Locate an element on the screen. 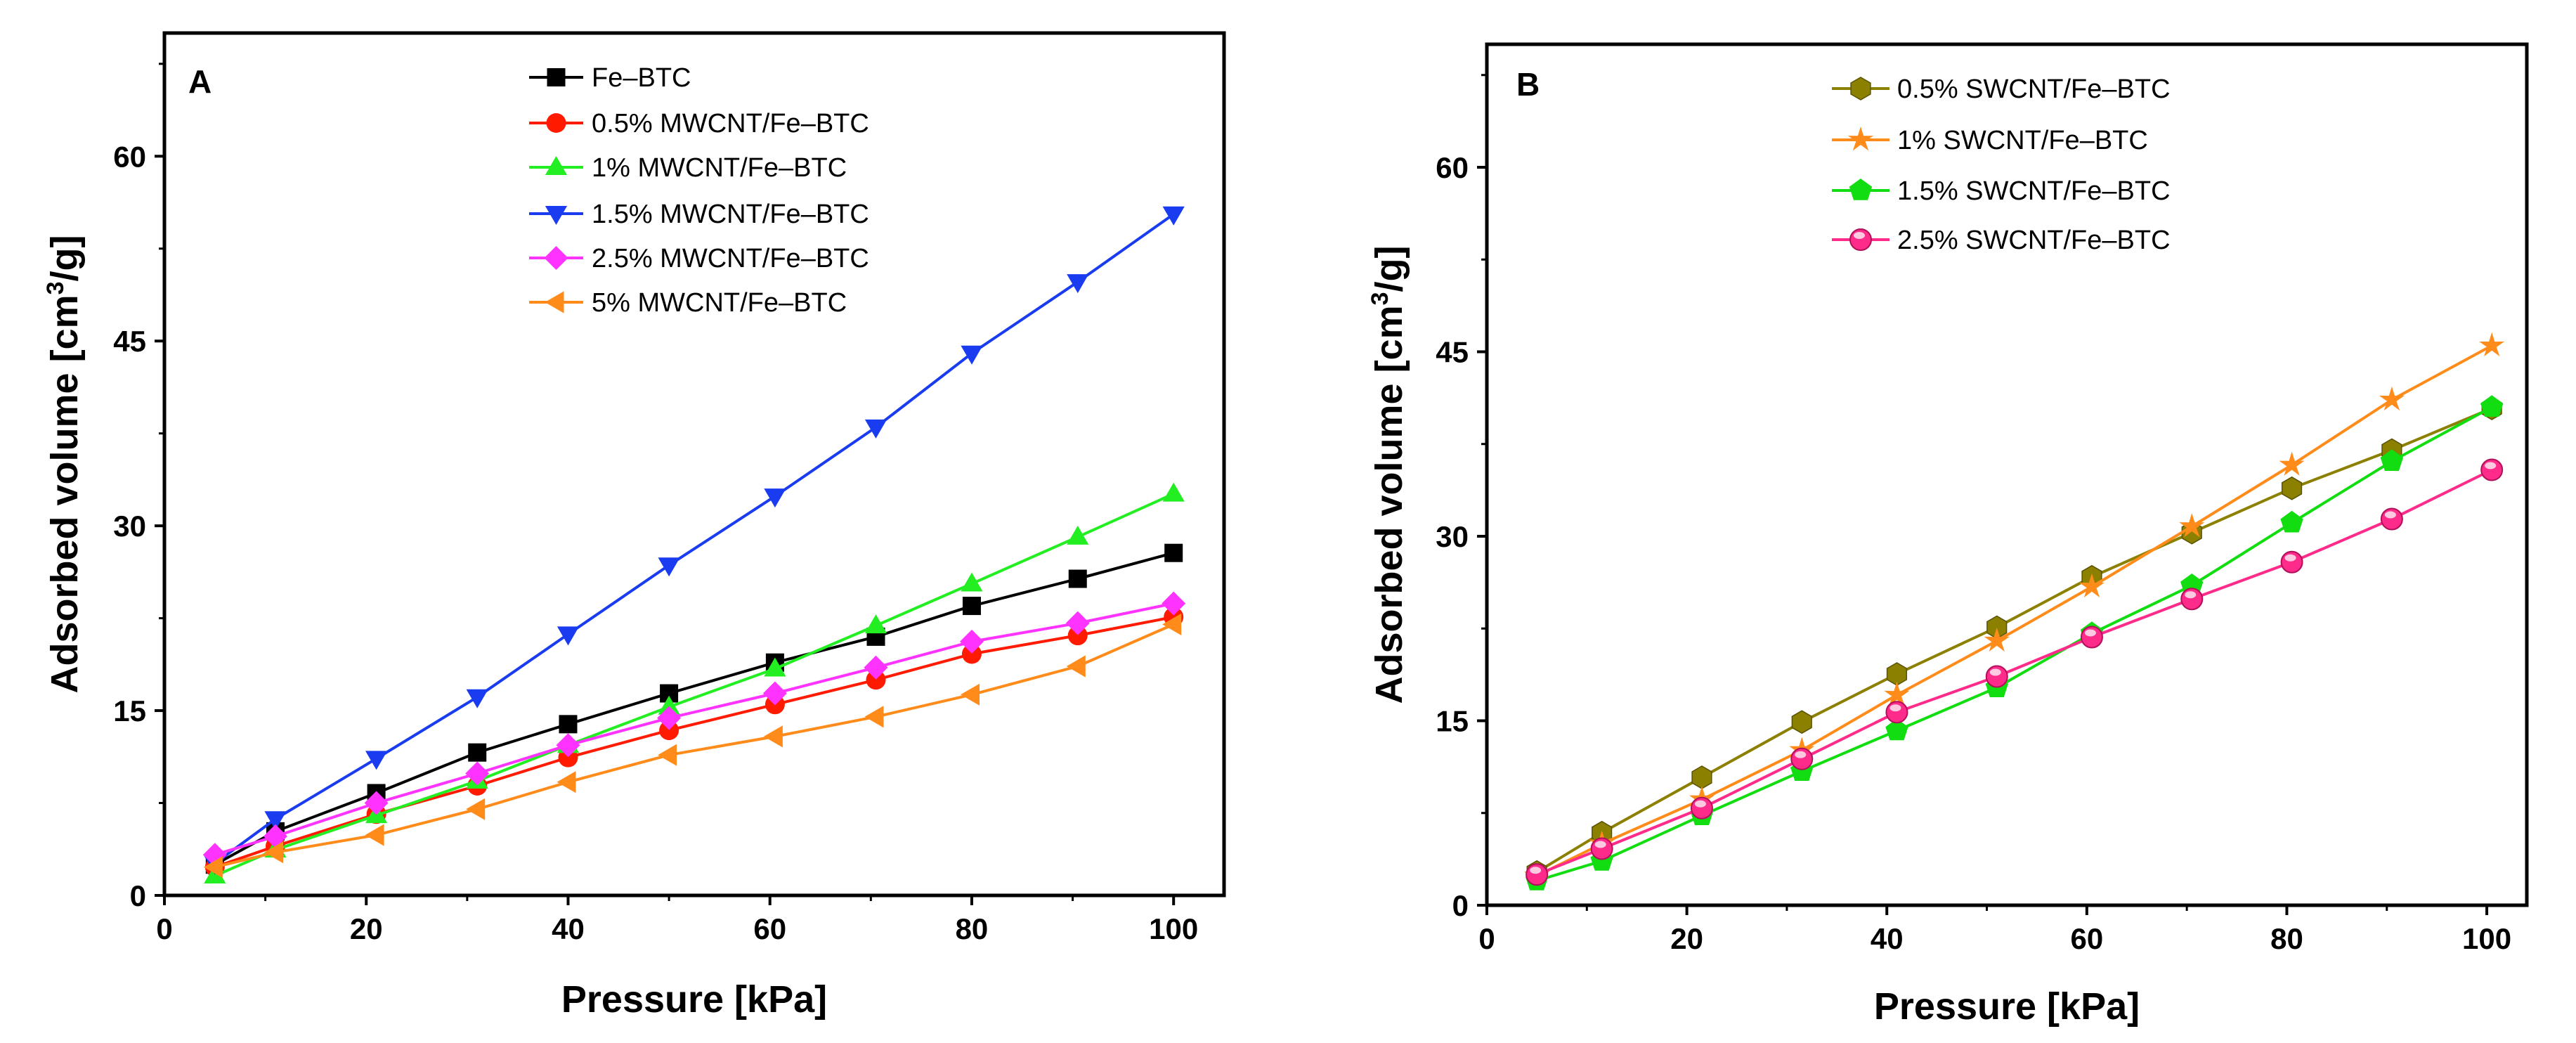  legend-label: 1% MWCNT/Fe–BTC is located at coordinates (719, 168).